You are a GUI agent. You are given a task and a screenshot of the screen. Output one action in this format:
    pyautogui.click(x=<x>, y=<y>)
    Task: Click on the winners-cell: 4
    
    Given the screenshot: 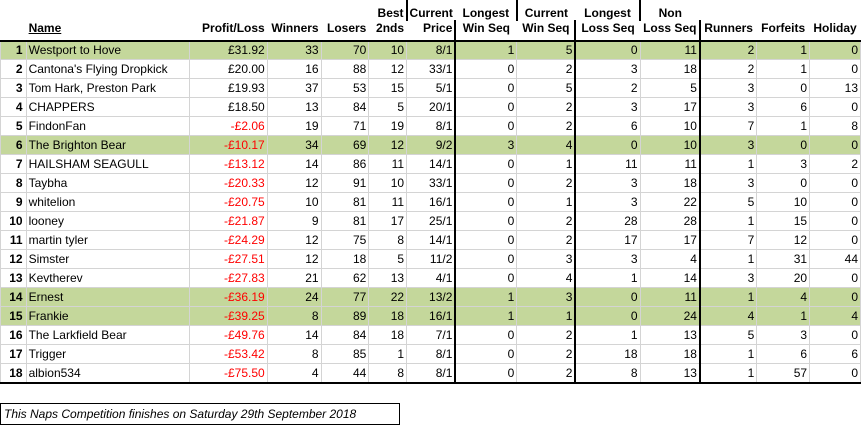 What is the action you would take?
    pyautogui.click(x=294, y=373)
    